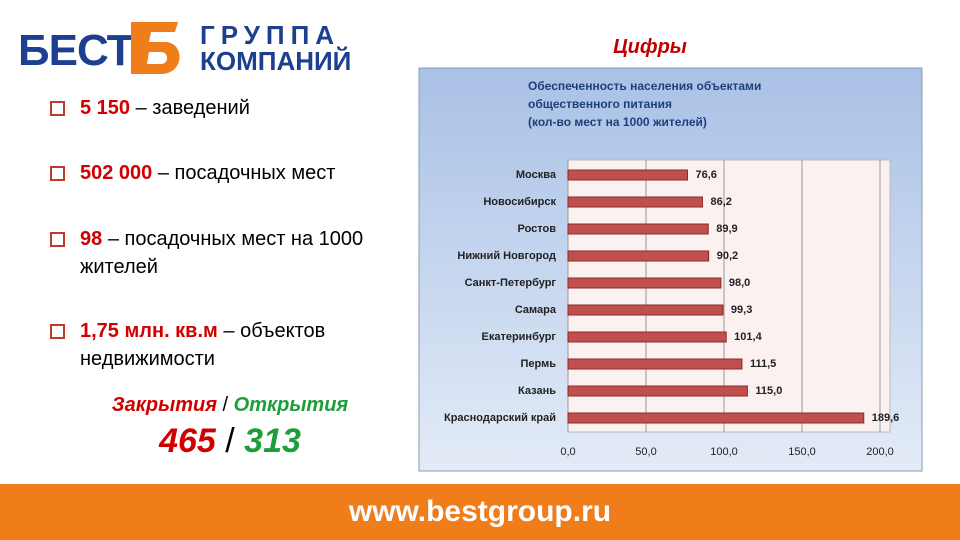 Image resolution: width=960 pixels, height=540 pixels. Describe the element at coordinates (164, 405) in the screenshot. I see `closed-label: Закрытия` at that location.